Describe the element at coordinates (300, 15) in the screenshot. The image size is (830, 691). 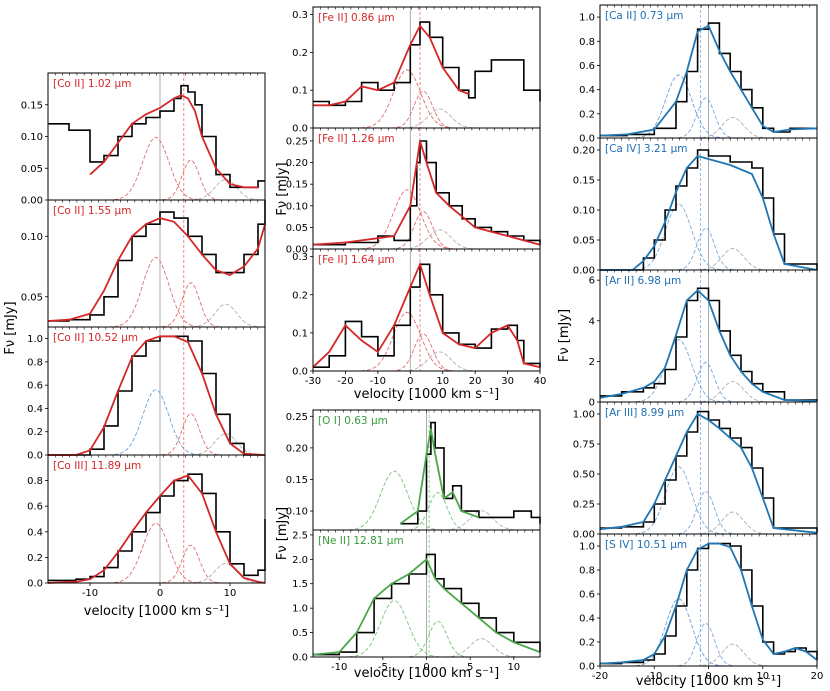
I see `y-tick-label: 0.3` at that location.